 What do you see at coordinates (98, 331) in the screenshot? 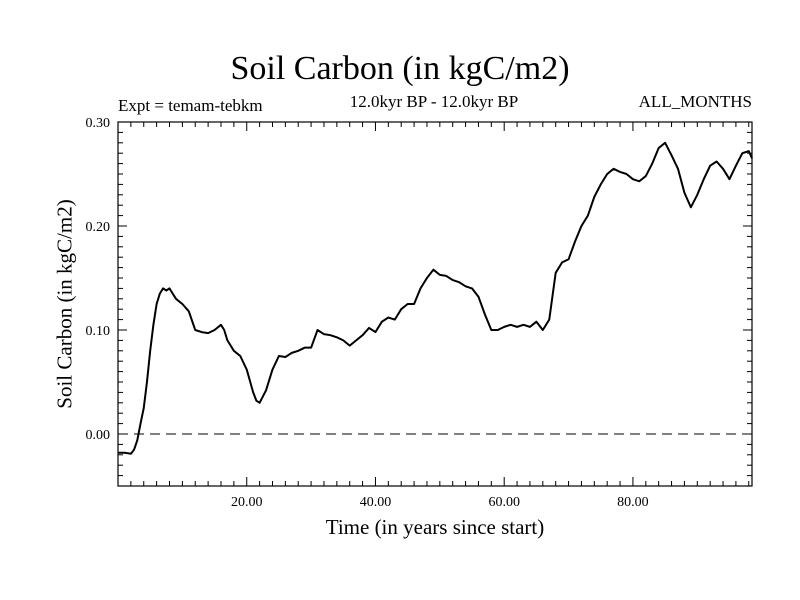
I see `y-tick-label: 0.10` at bounding box center [98, 331].